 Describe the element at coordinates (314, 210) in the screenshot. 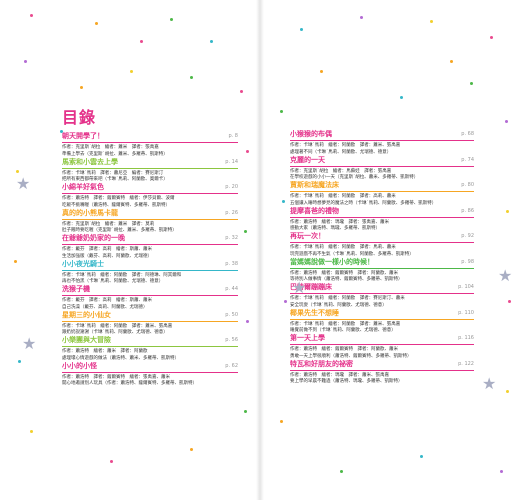

I see `entry-title: 提摩喜爸的禮物` at that location.